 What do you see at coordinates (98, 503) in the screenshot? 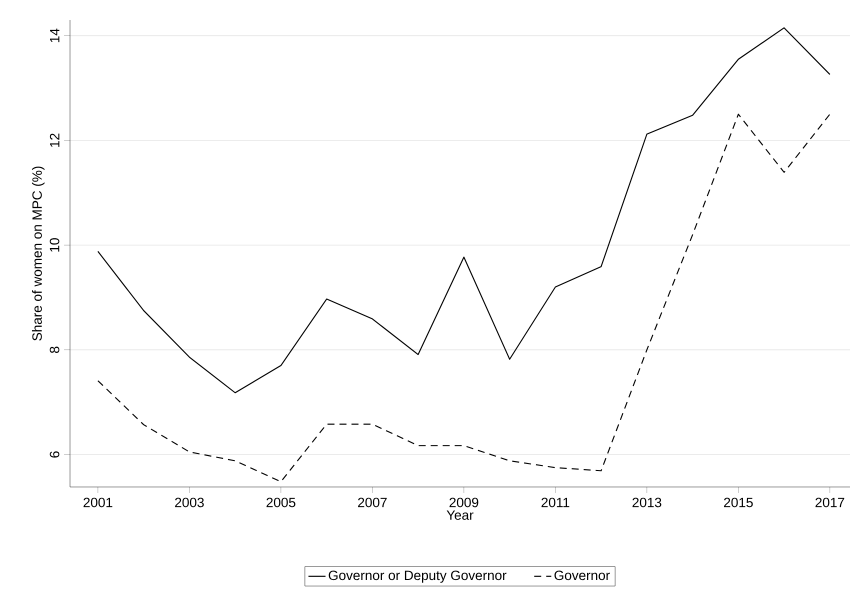
I see `x-tick-label: 2001` at bounding box center [98, 503].